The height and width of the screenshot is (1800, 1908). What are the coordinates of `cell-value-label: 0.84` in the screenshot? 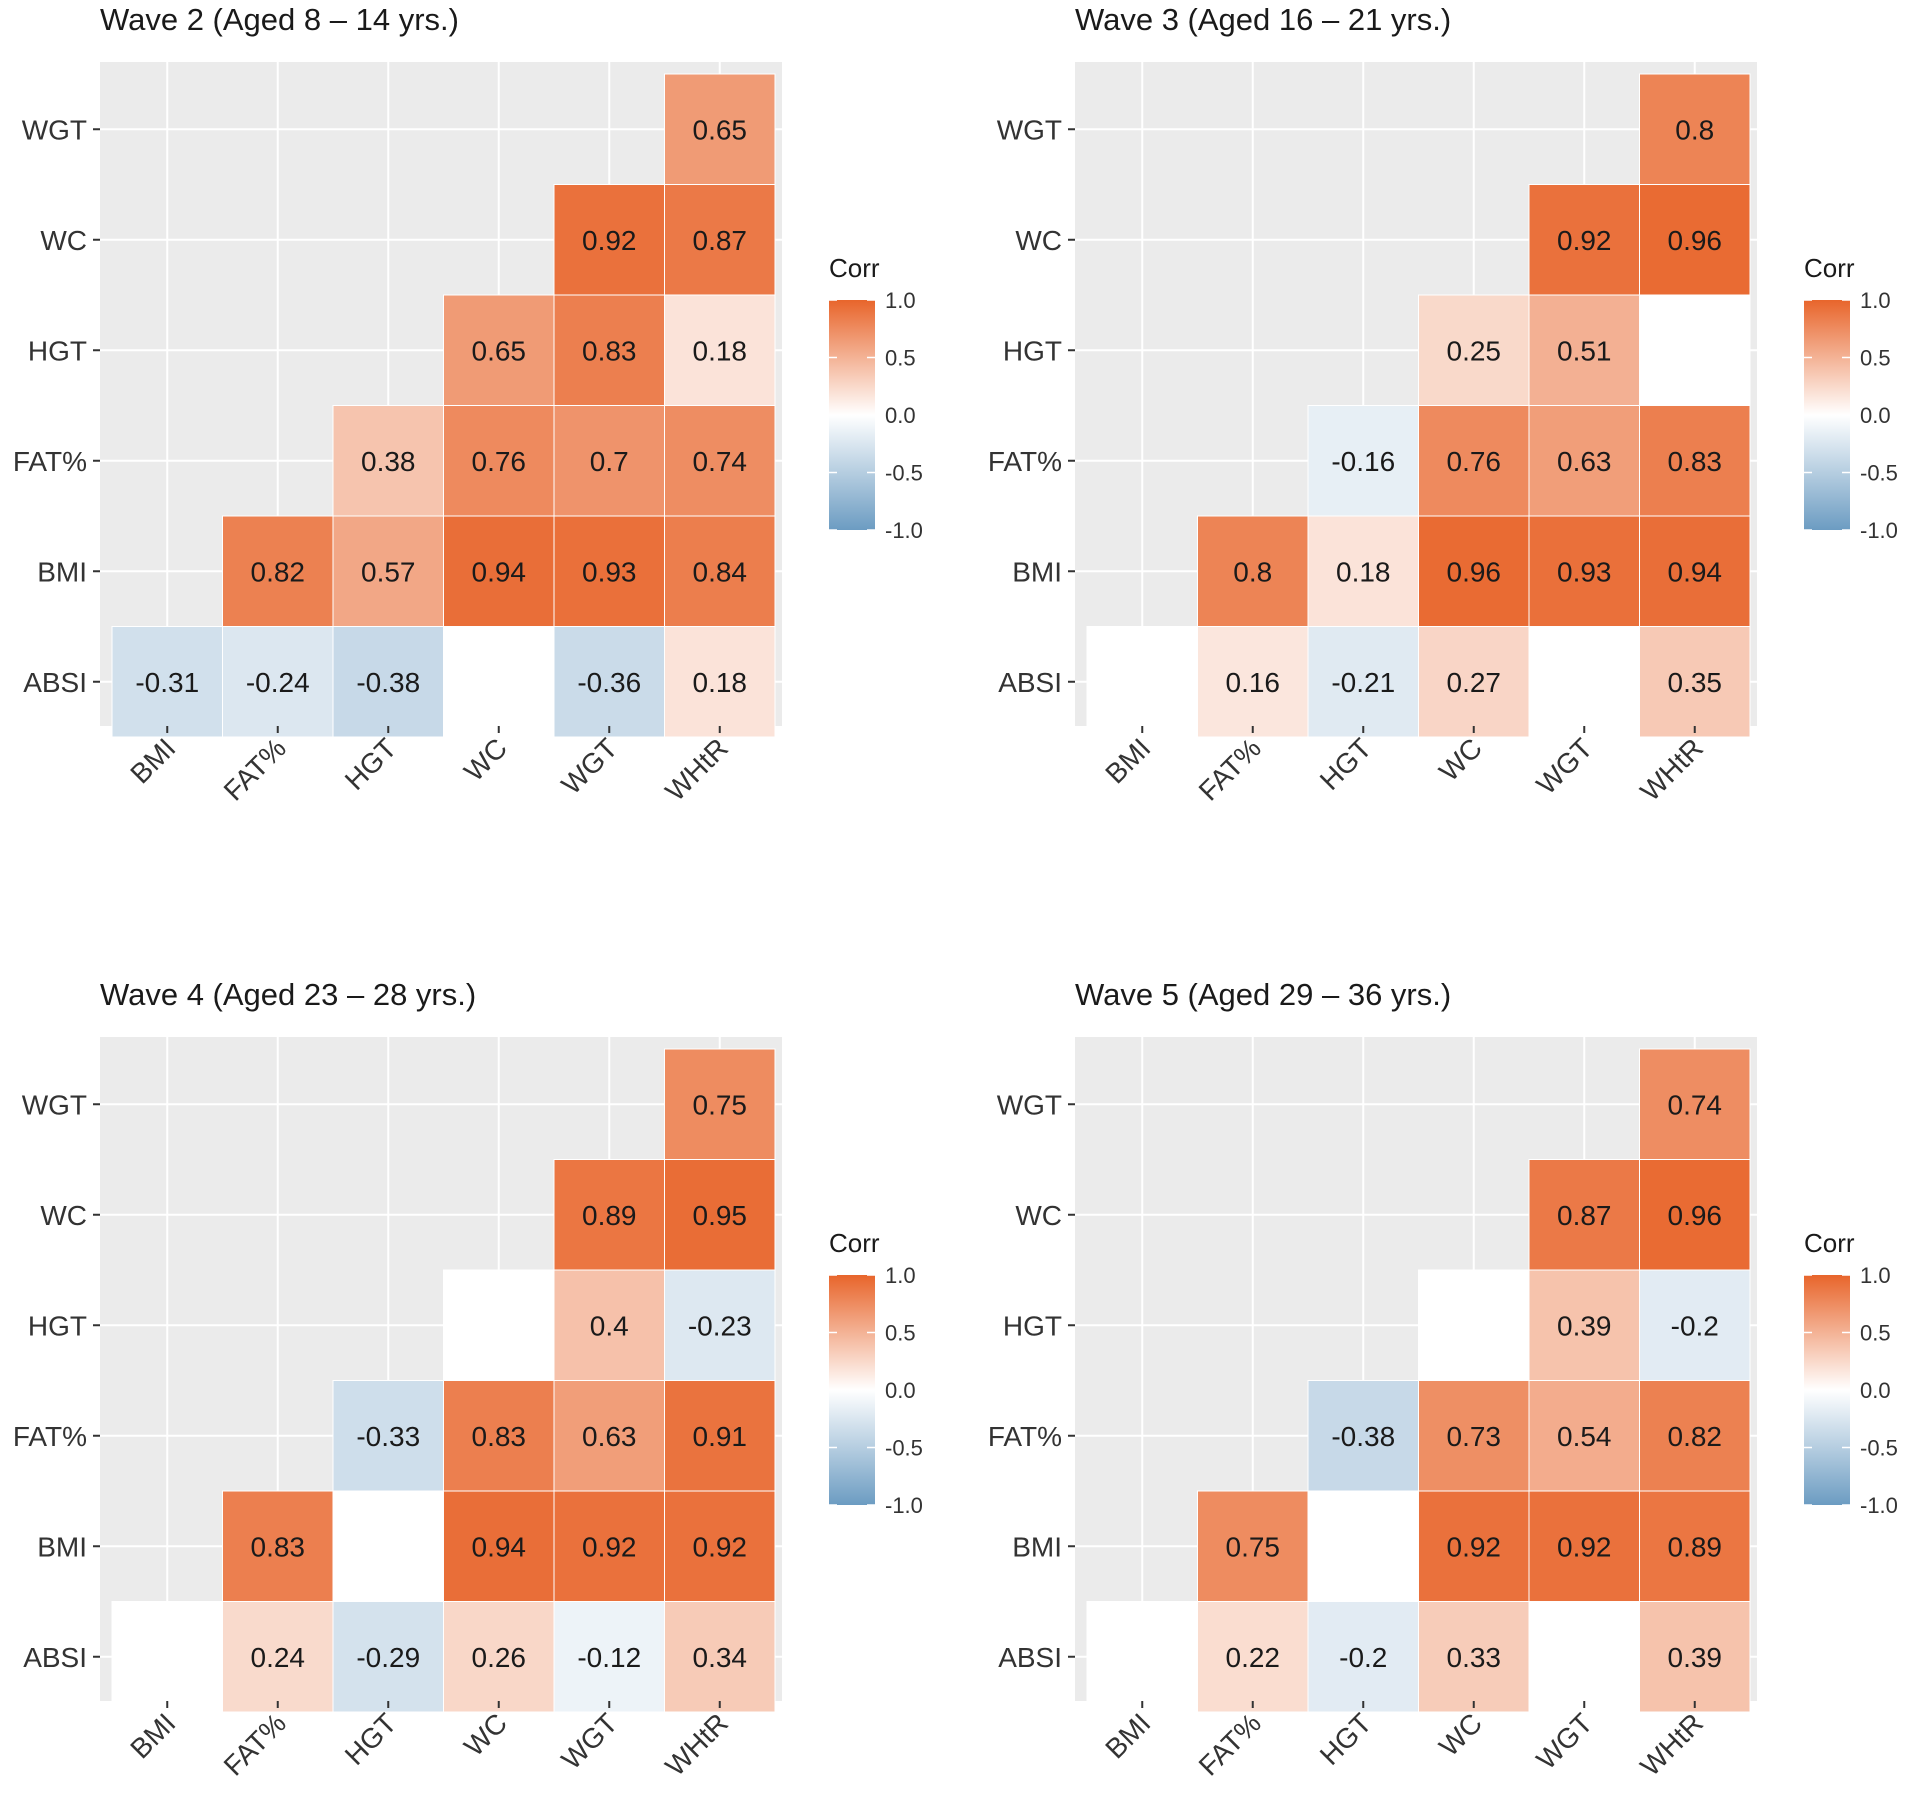 It's located at (720, 571).